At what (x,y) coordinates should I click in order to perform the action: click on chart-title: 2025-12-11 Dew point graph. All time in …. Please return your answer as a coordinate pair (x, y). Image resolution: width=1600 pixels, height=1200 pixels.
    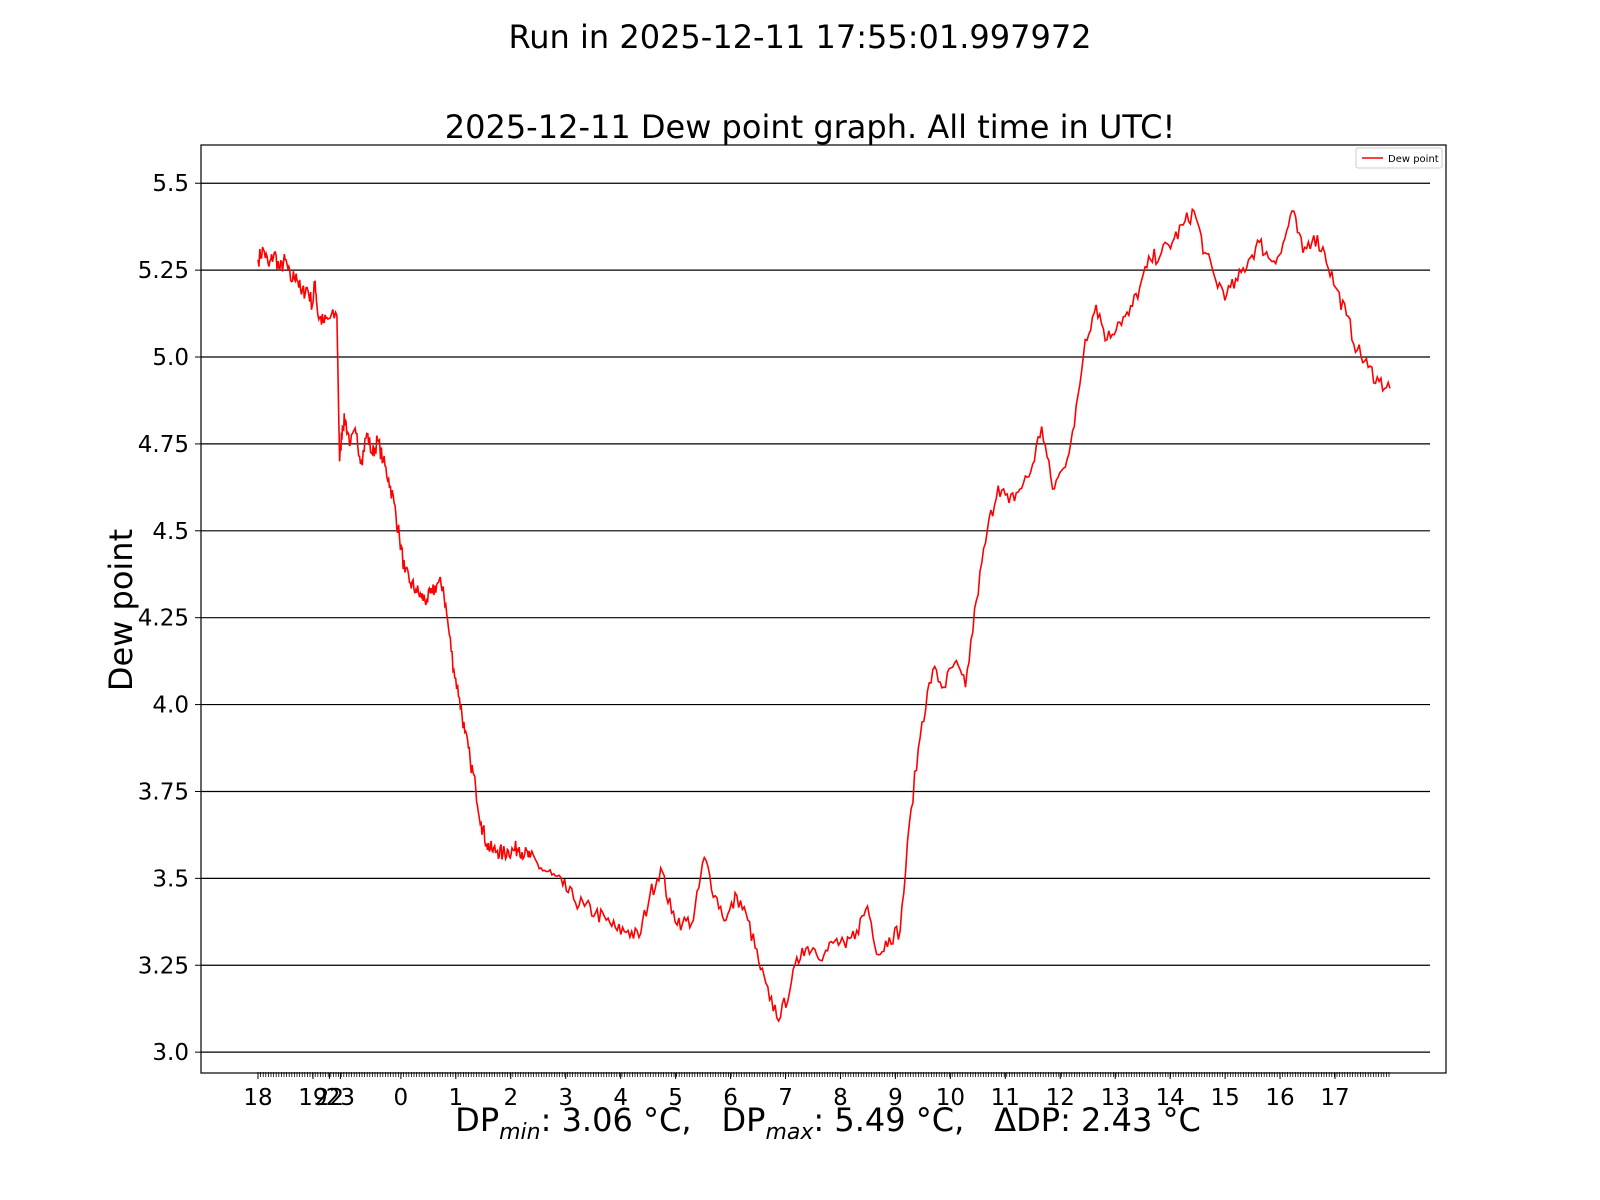
    Looking at the image, I should click on (810, 127).